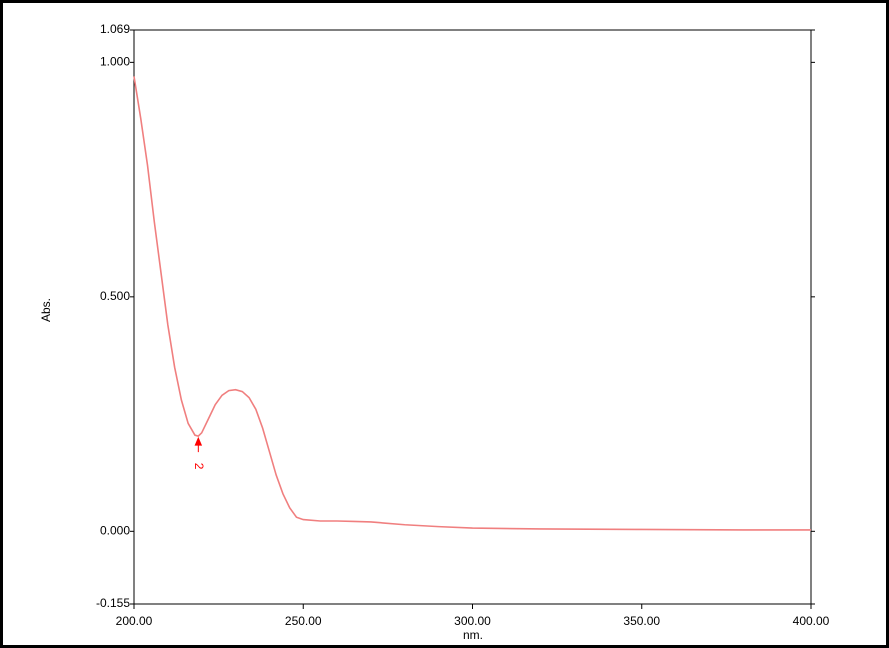 The height and width of the screenshot is (648, 889). What do you see at coordinates (641, 621) in the screenshot?
I see `x-tick-label: 350.00` at bounding box center [641, 621].